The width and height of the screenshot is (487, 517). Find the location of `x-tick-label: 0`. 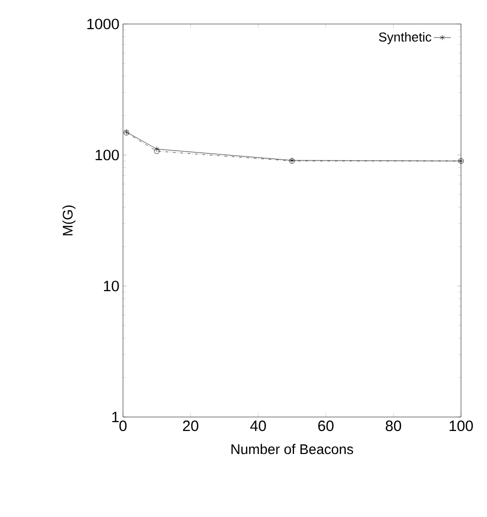

x-tick-label: 0 is located at coordinates (123, 426).